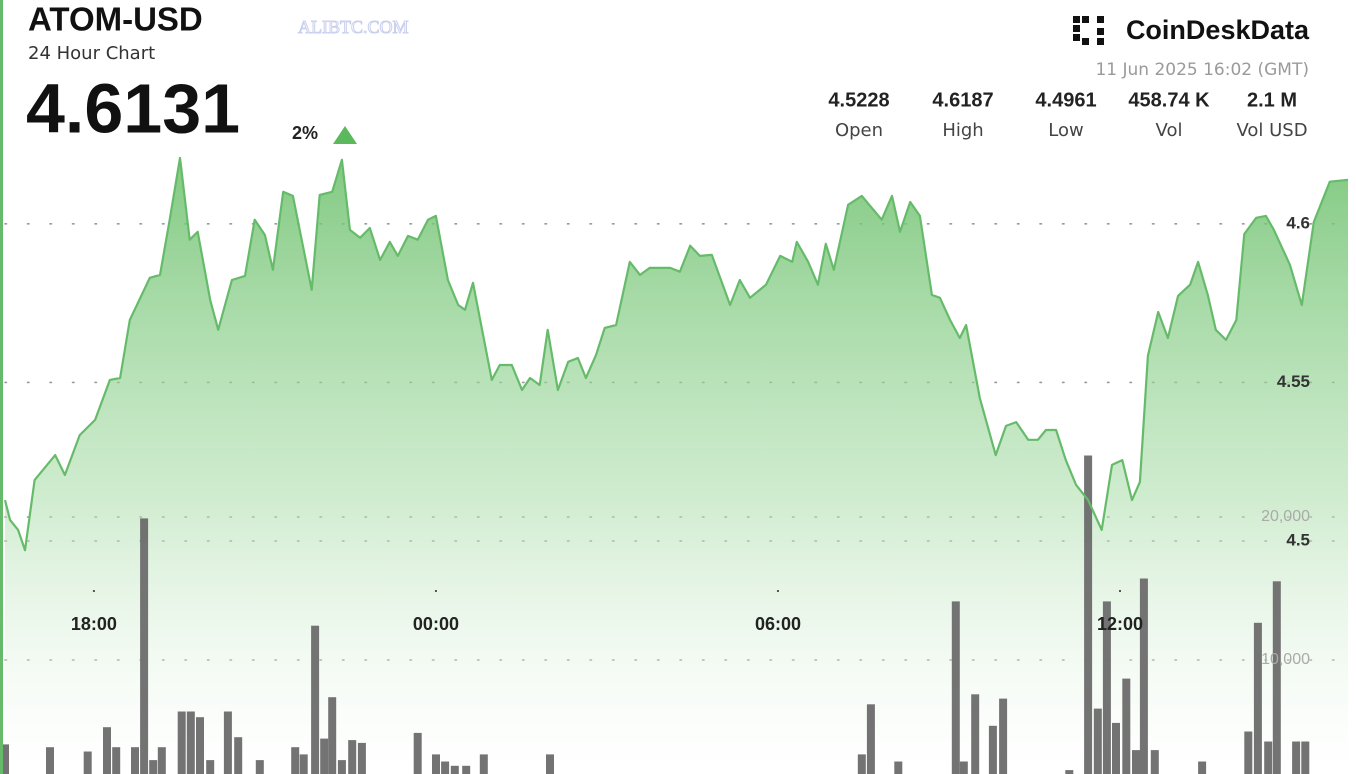 Image resolution: width=1356 pixels, height=774 pixels. What do you see at coordinates (94, 624) in the screenshot?
I see `x-tick-label: 18:00` at bounding box center [94, 624].